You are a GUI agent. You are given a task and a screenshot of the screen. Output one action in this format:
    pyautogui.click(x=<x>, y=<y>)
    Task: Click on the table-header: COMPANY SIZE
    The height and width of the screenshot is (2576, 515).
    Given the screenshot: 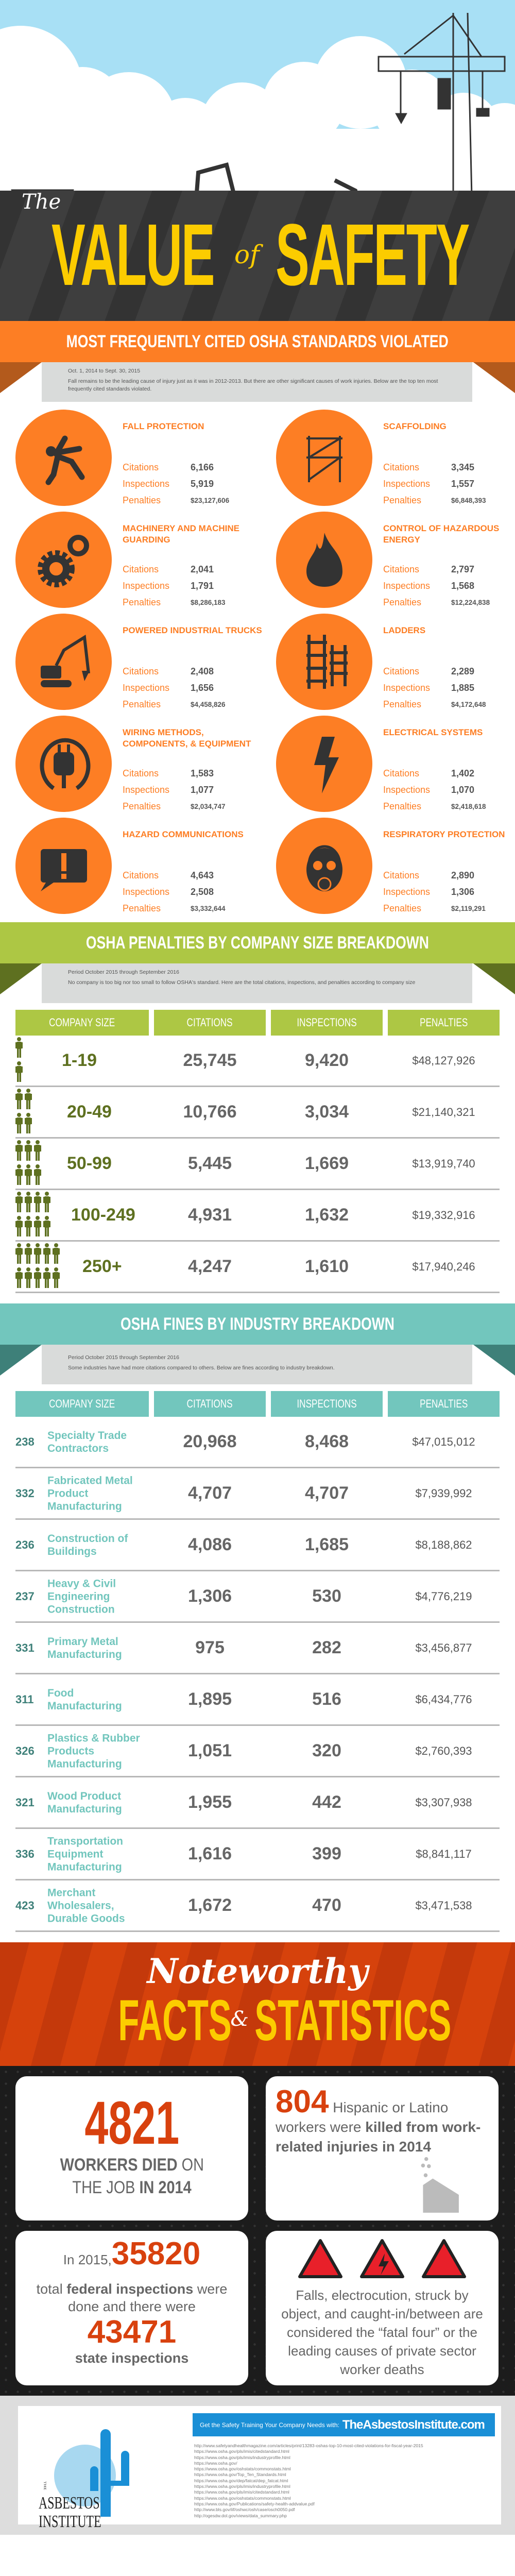 What is the action you would take?
    pyautogui.click(x=82, y=1023)
    